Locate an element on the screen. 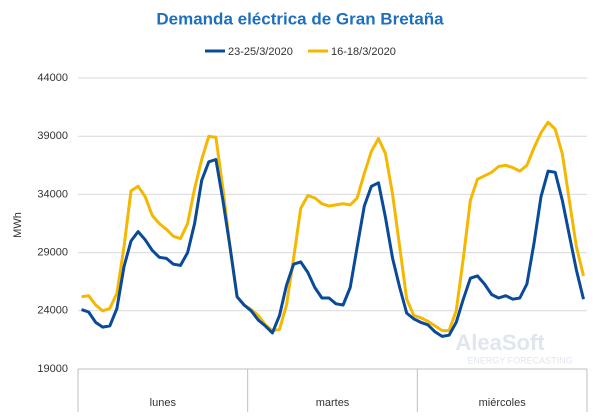  y-tick-label: 24000 is located at coordinates (52, 311).